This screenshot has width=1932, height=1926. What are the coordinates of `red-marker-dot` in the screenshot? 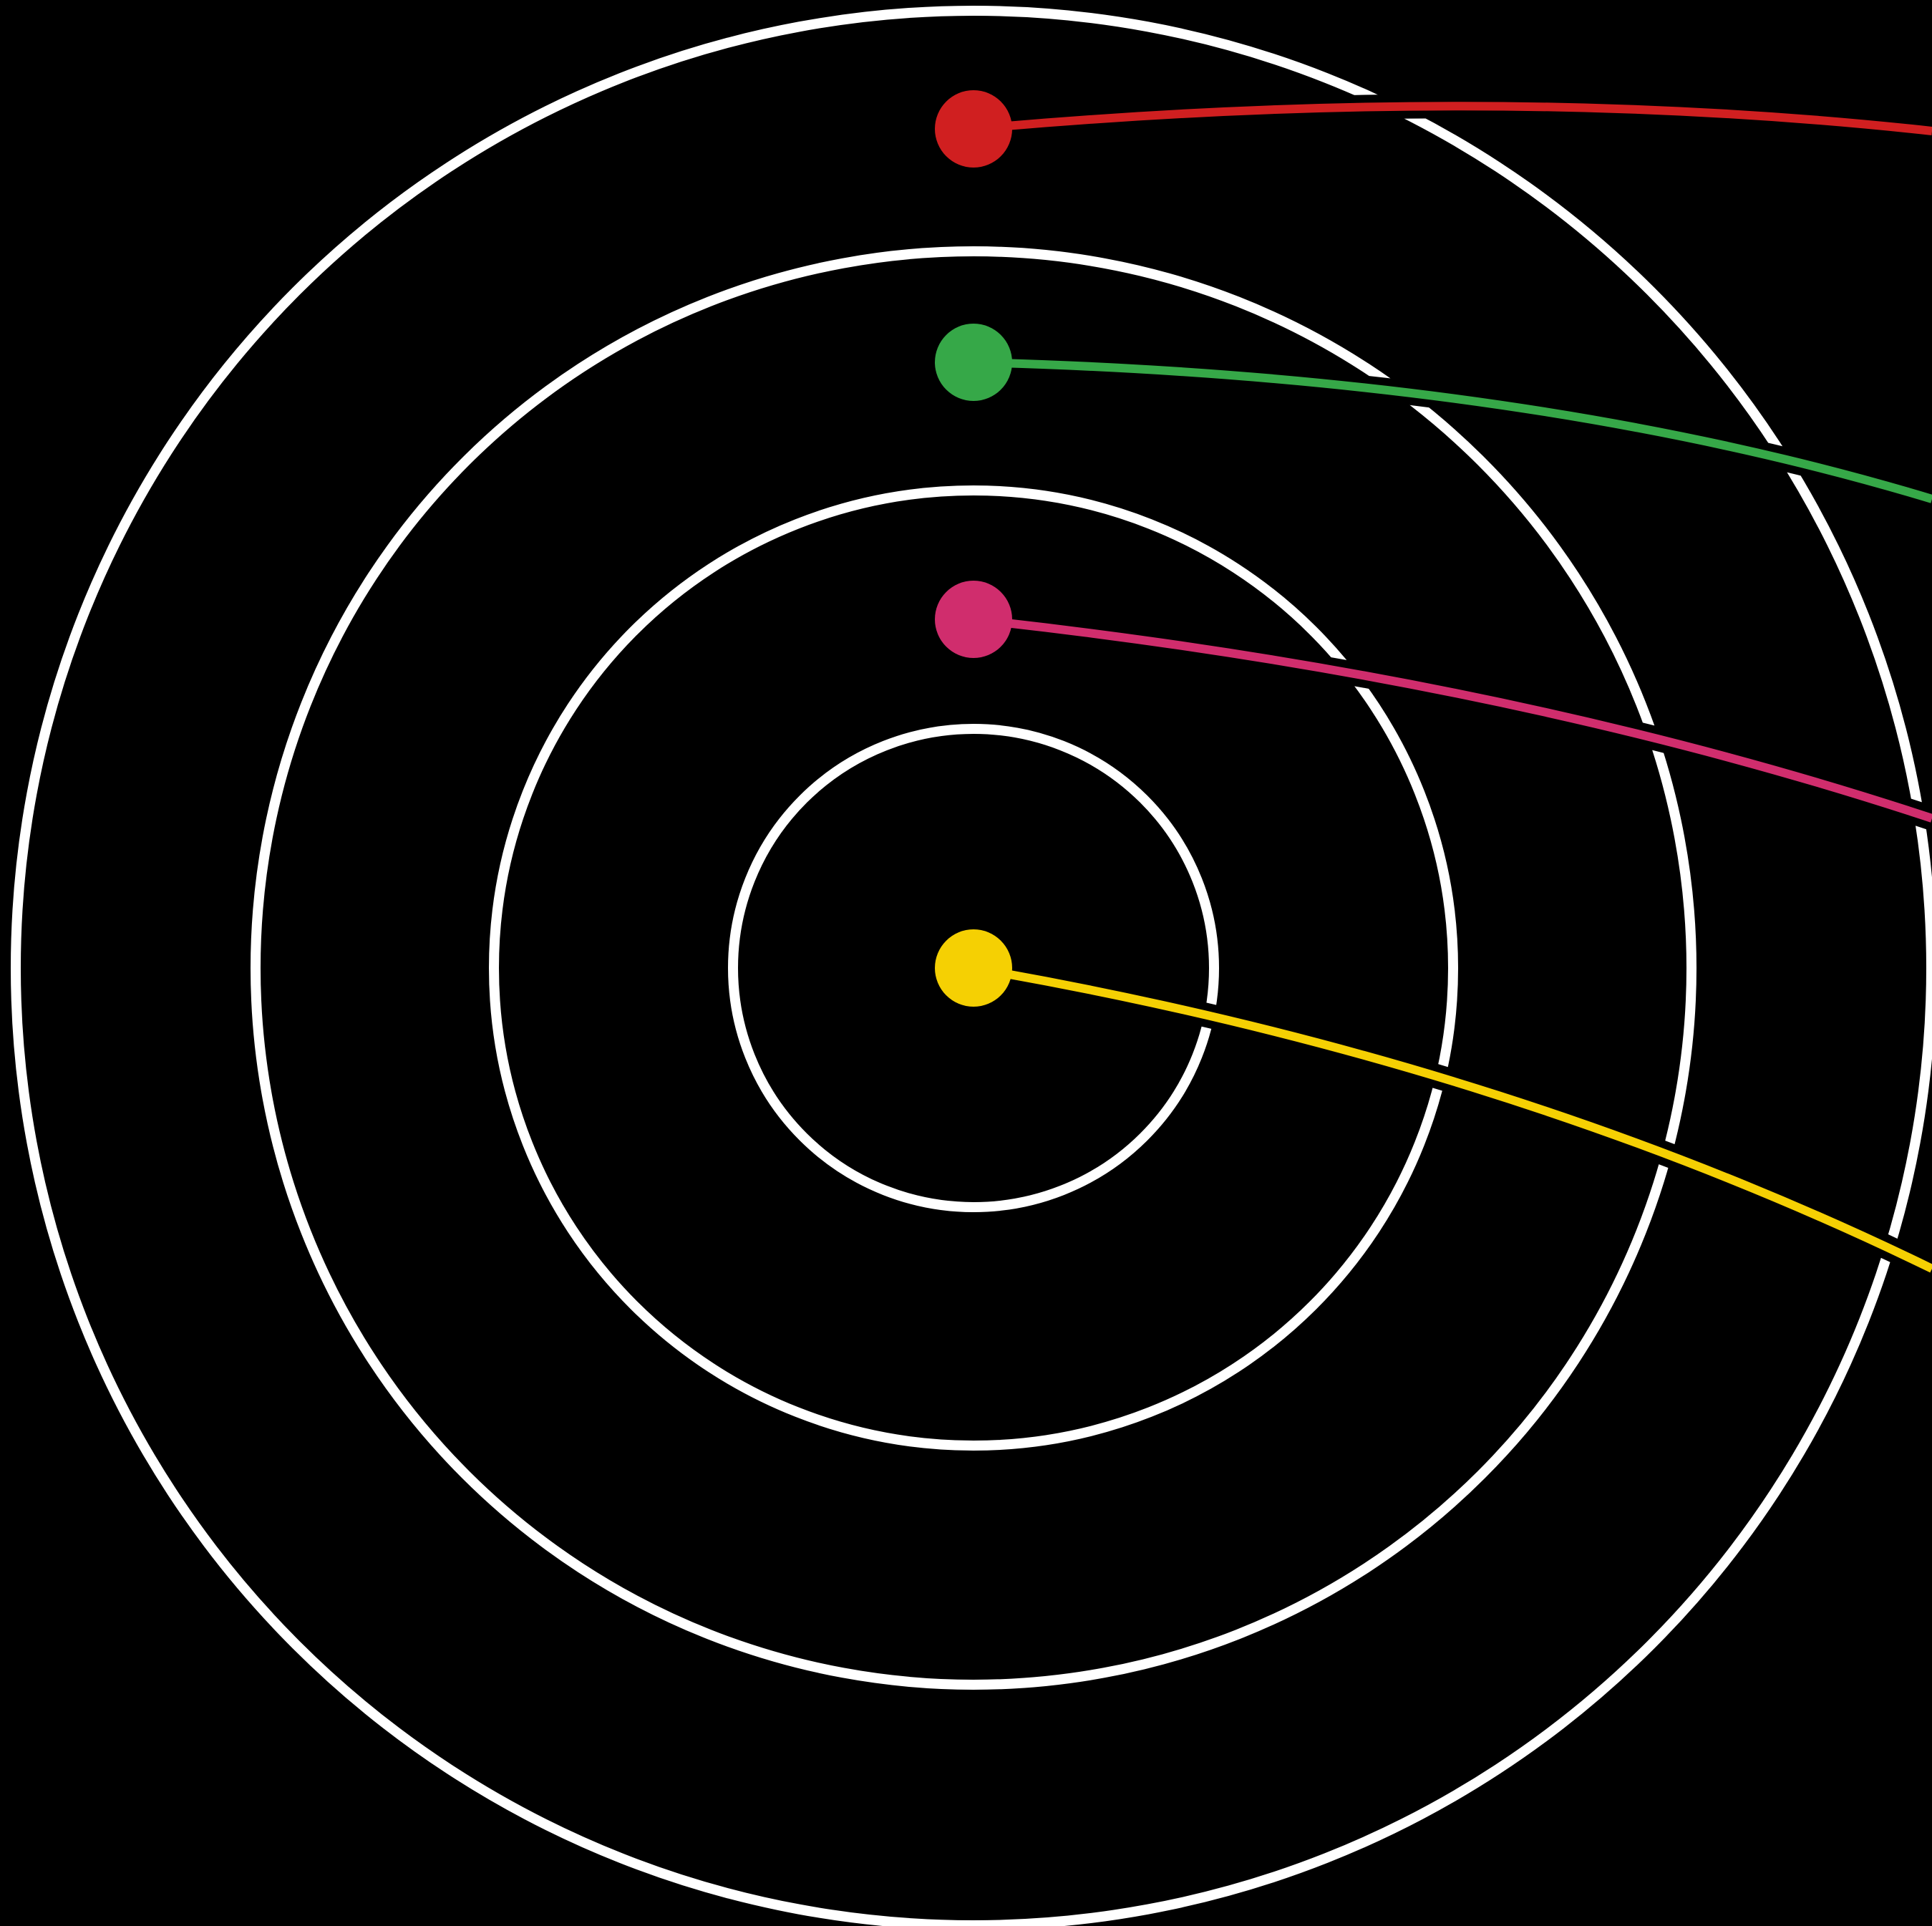 It's located at (974, 129).